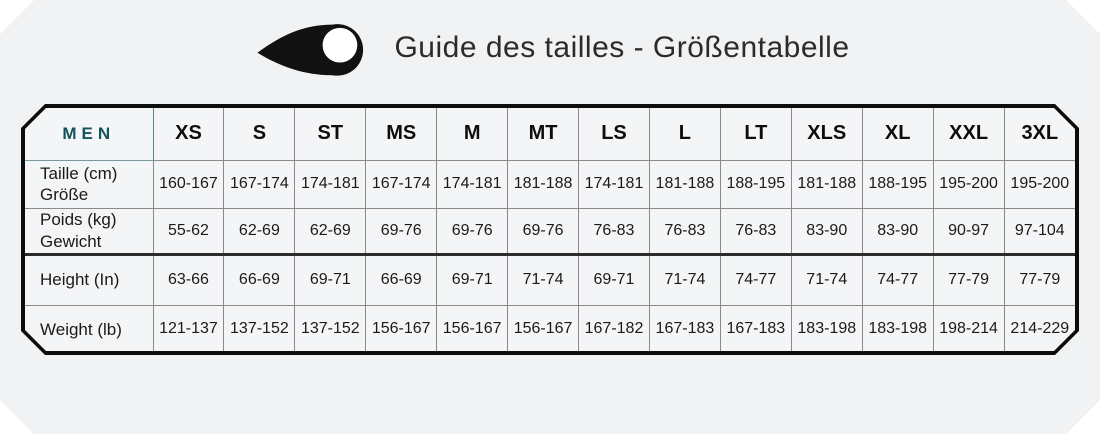  What do you see at coordinates (188, 231) in the screenshot?
I see `value-cell: 55-62` at bounding box center [188, 231].